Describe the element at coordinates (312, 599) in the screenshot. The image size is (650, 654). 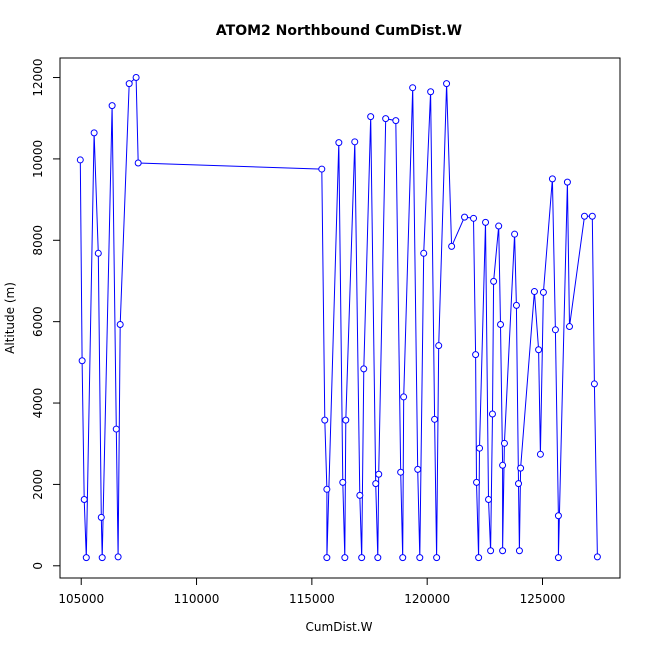
I see `x-tick-label: 115000` at that location.